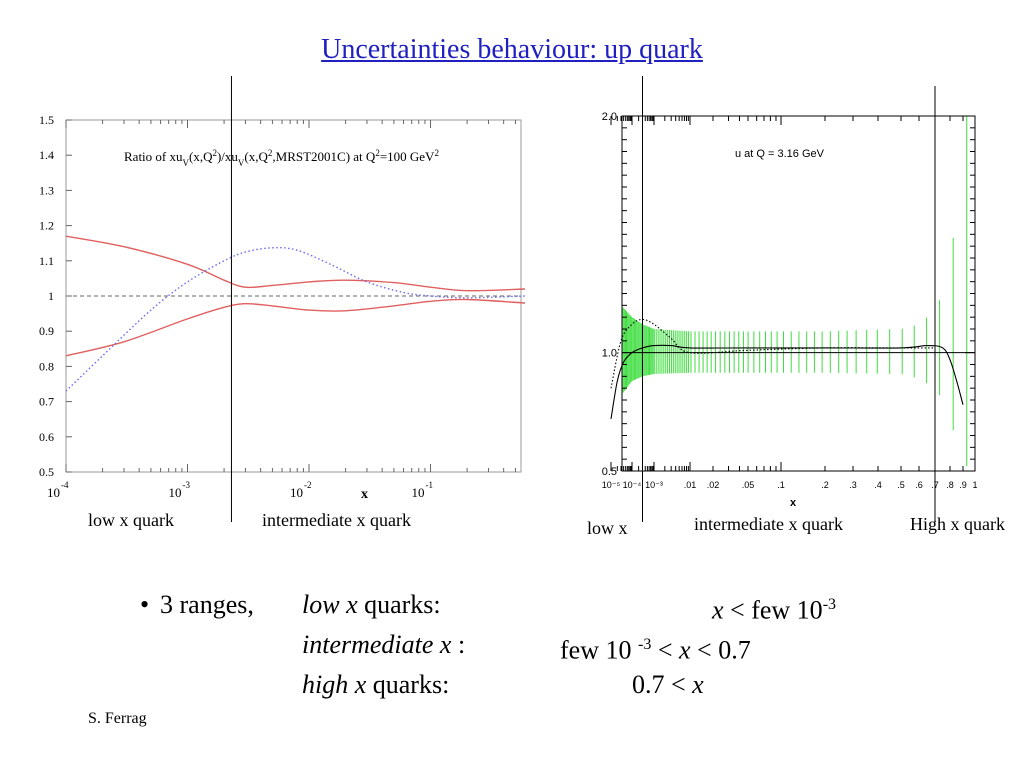  What do you see at coordinates (46, 190) in the screenshot?
I see `left-y-tick-label: 1.3` at bounding box center [46, 190].